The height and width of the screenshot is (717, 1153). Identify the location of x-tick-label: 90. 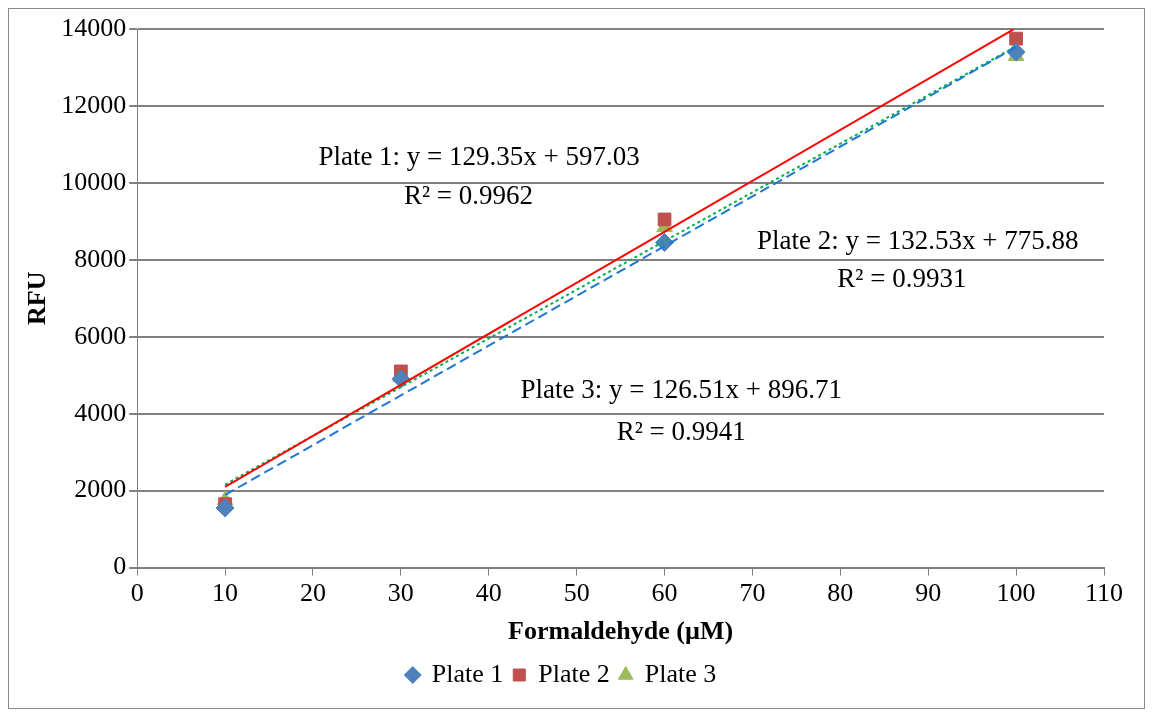
(928, 593).